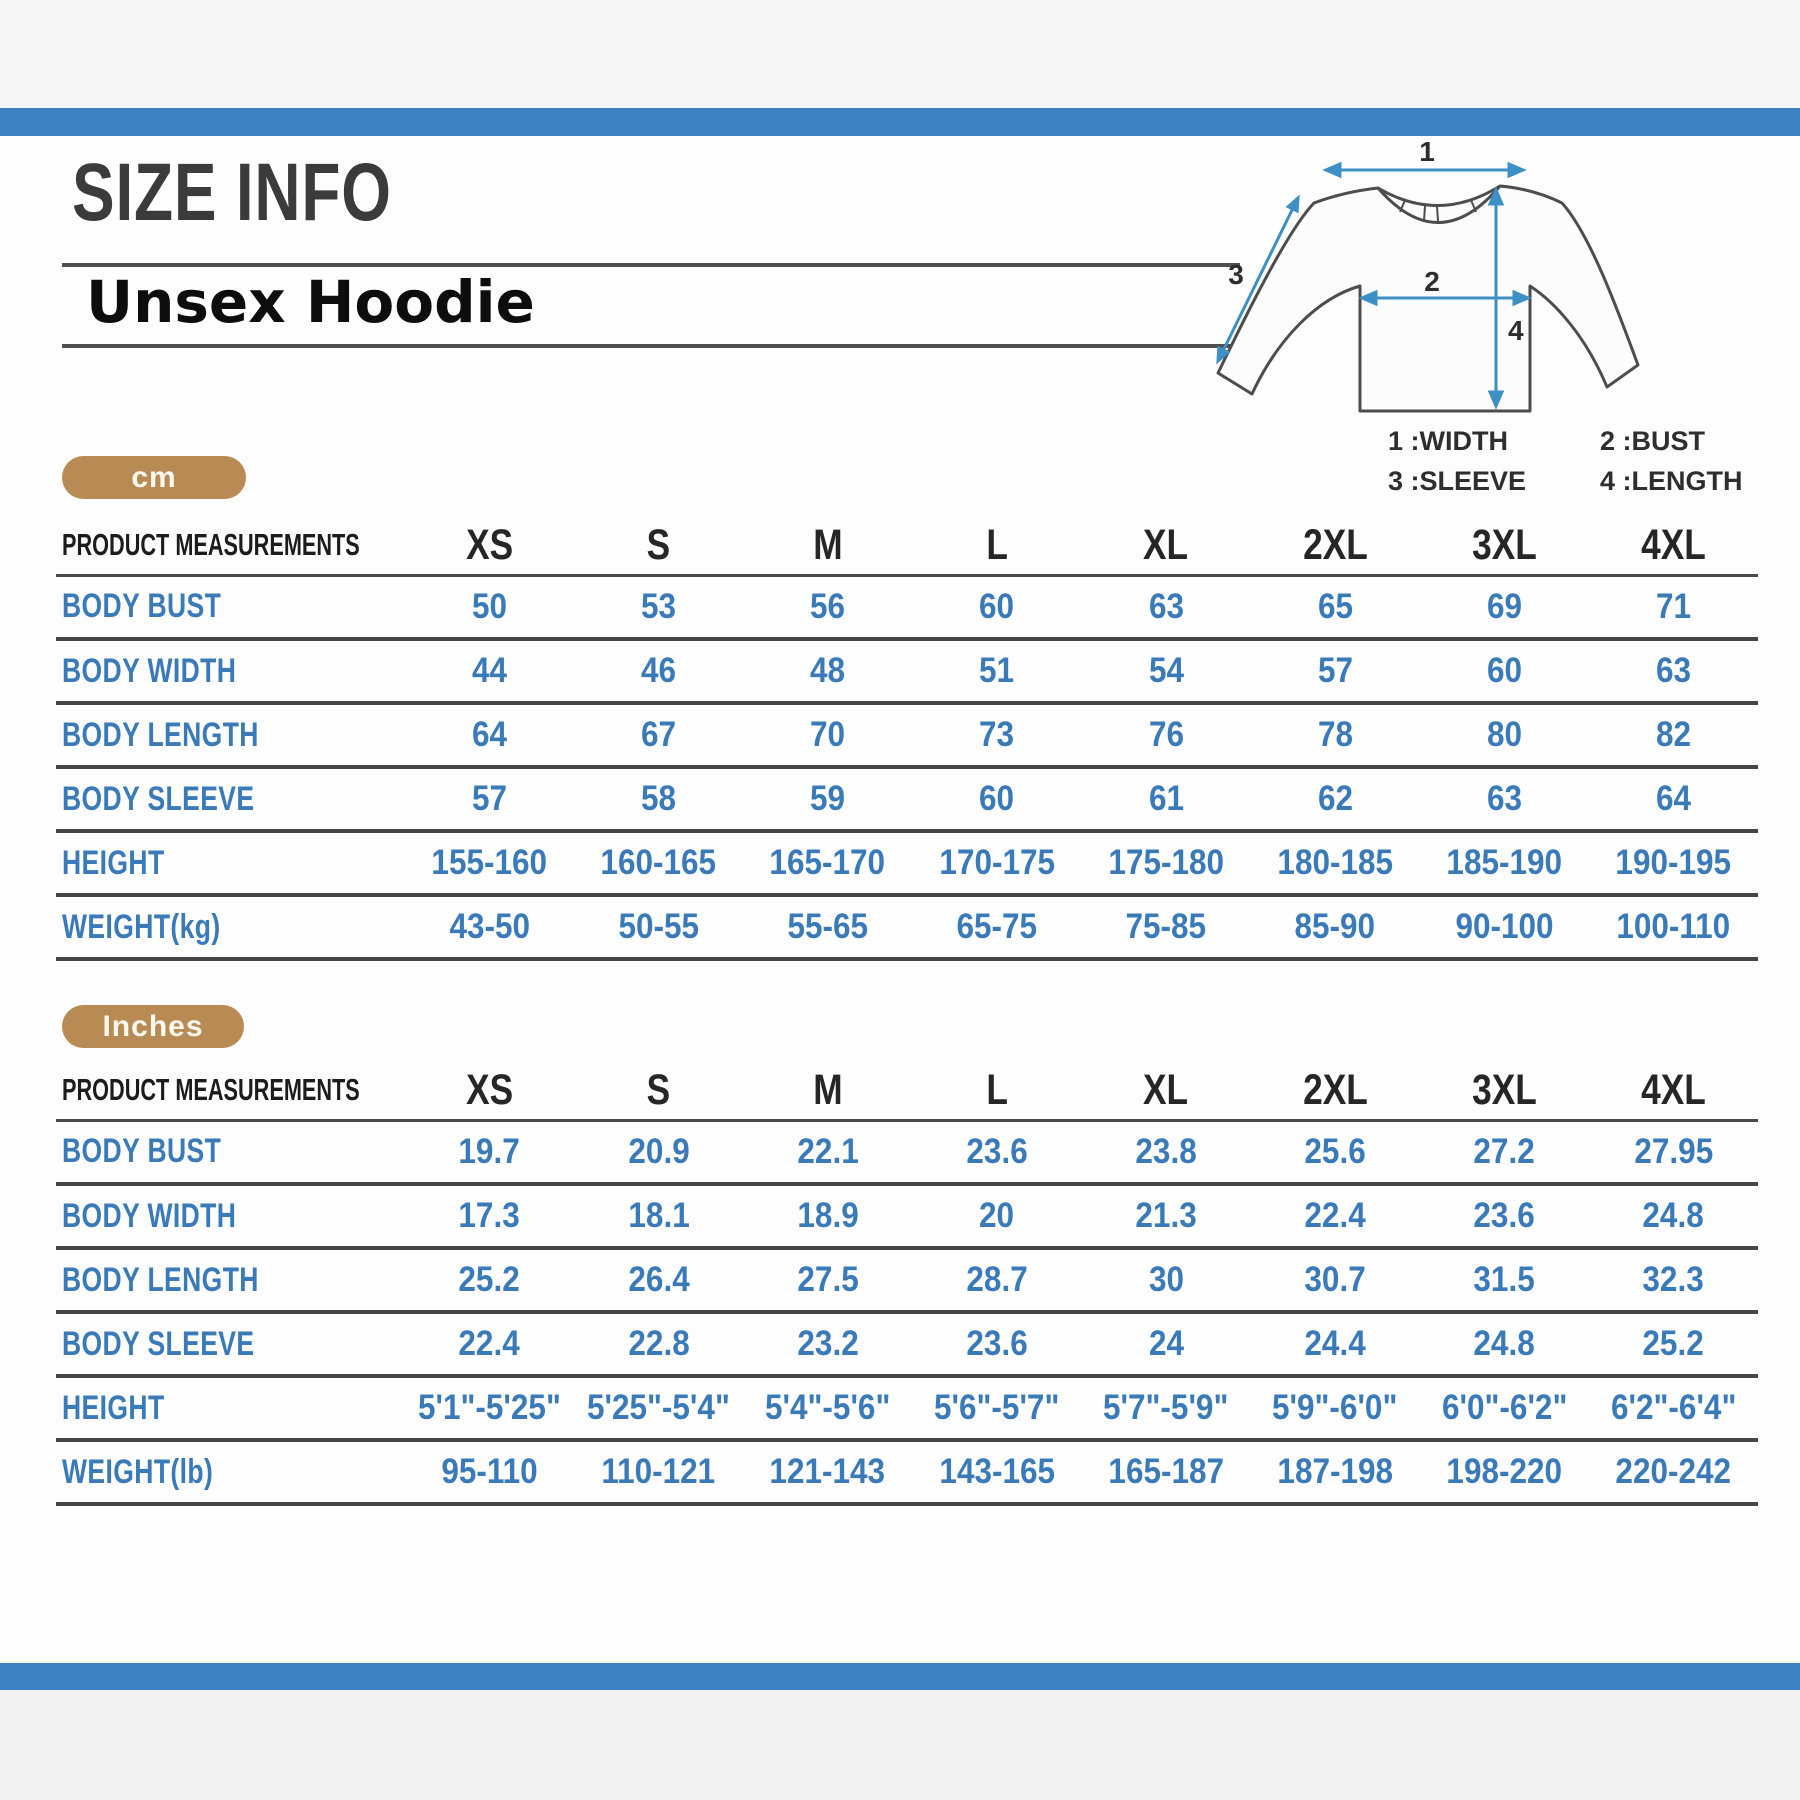  Describe the element at coordinates (1457, 481) in the screenshot. I see `legend-item-sleeve: 3 :SLEEVE` at that location.